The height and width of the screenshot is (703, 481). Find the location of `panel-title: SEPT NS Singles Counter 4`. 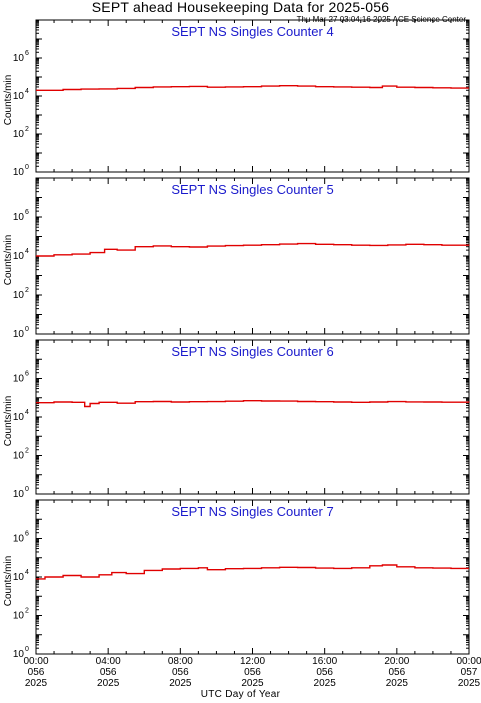

panel-title: SEPT NS Singles Counter 4 is located at coordinates (252, 31).